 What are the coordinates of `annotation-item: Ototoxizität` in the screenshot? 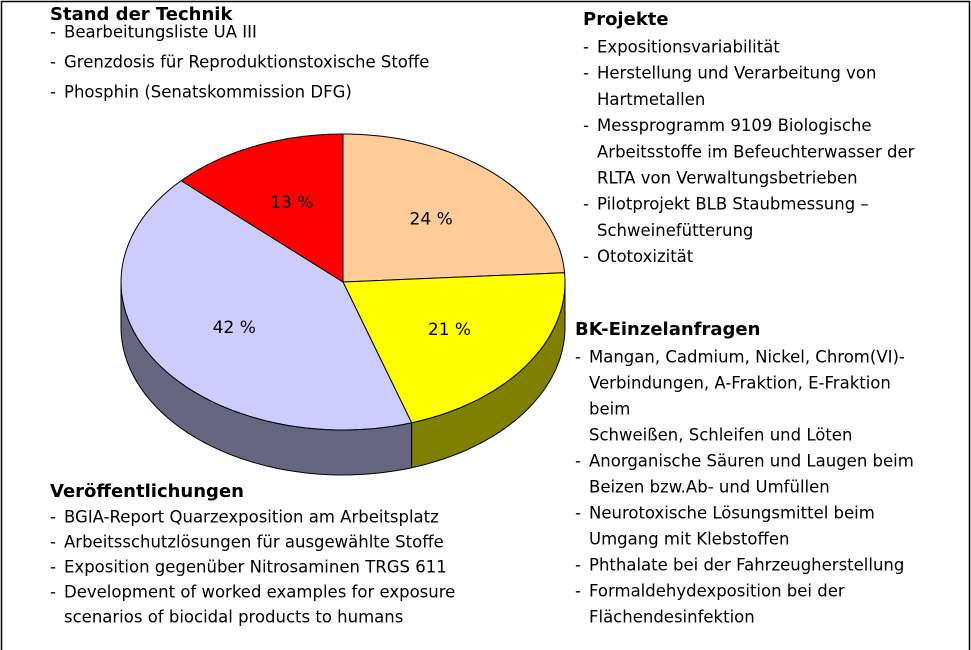 It's located at (645, 256).